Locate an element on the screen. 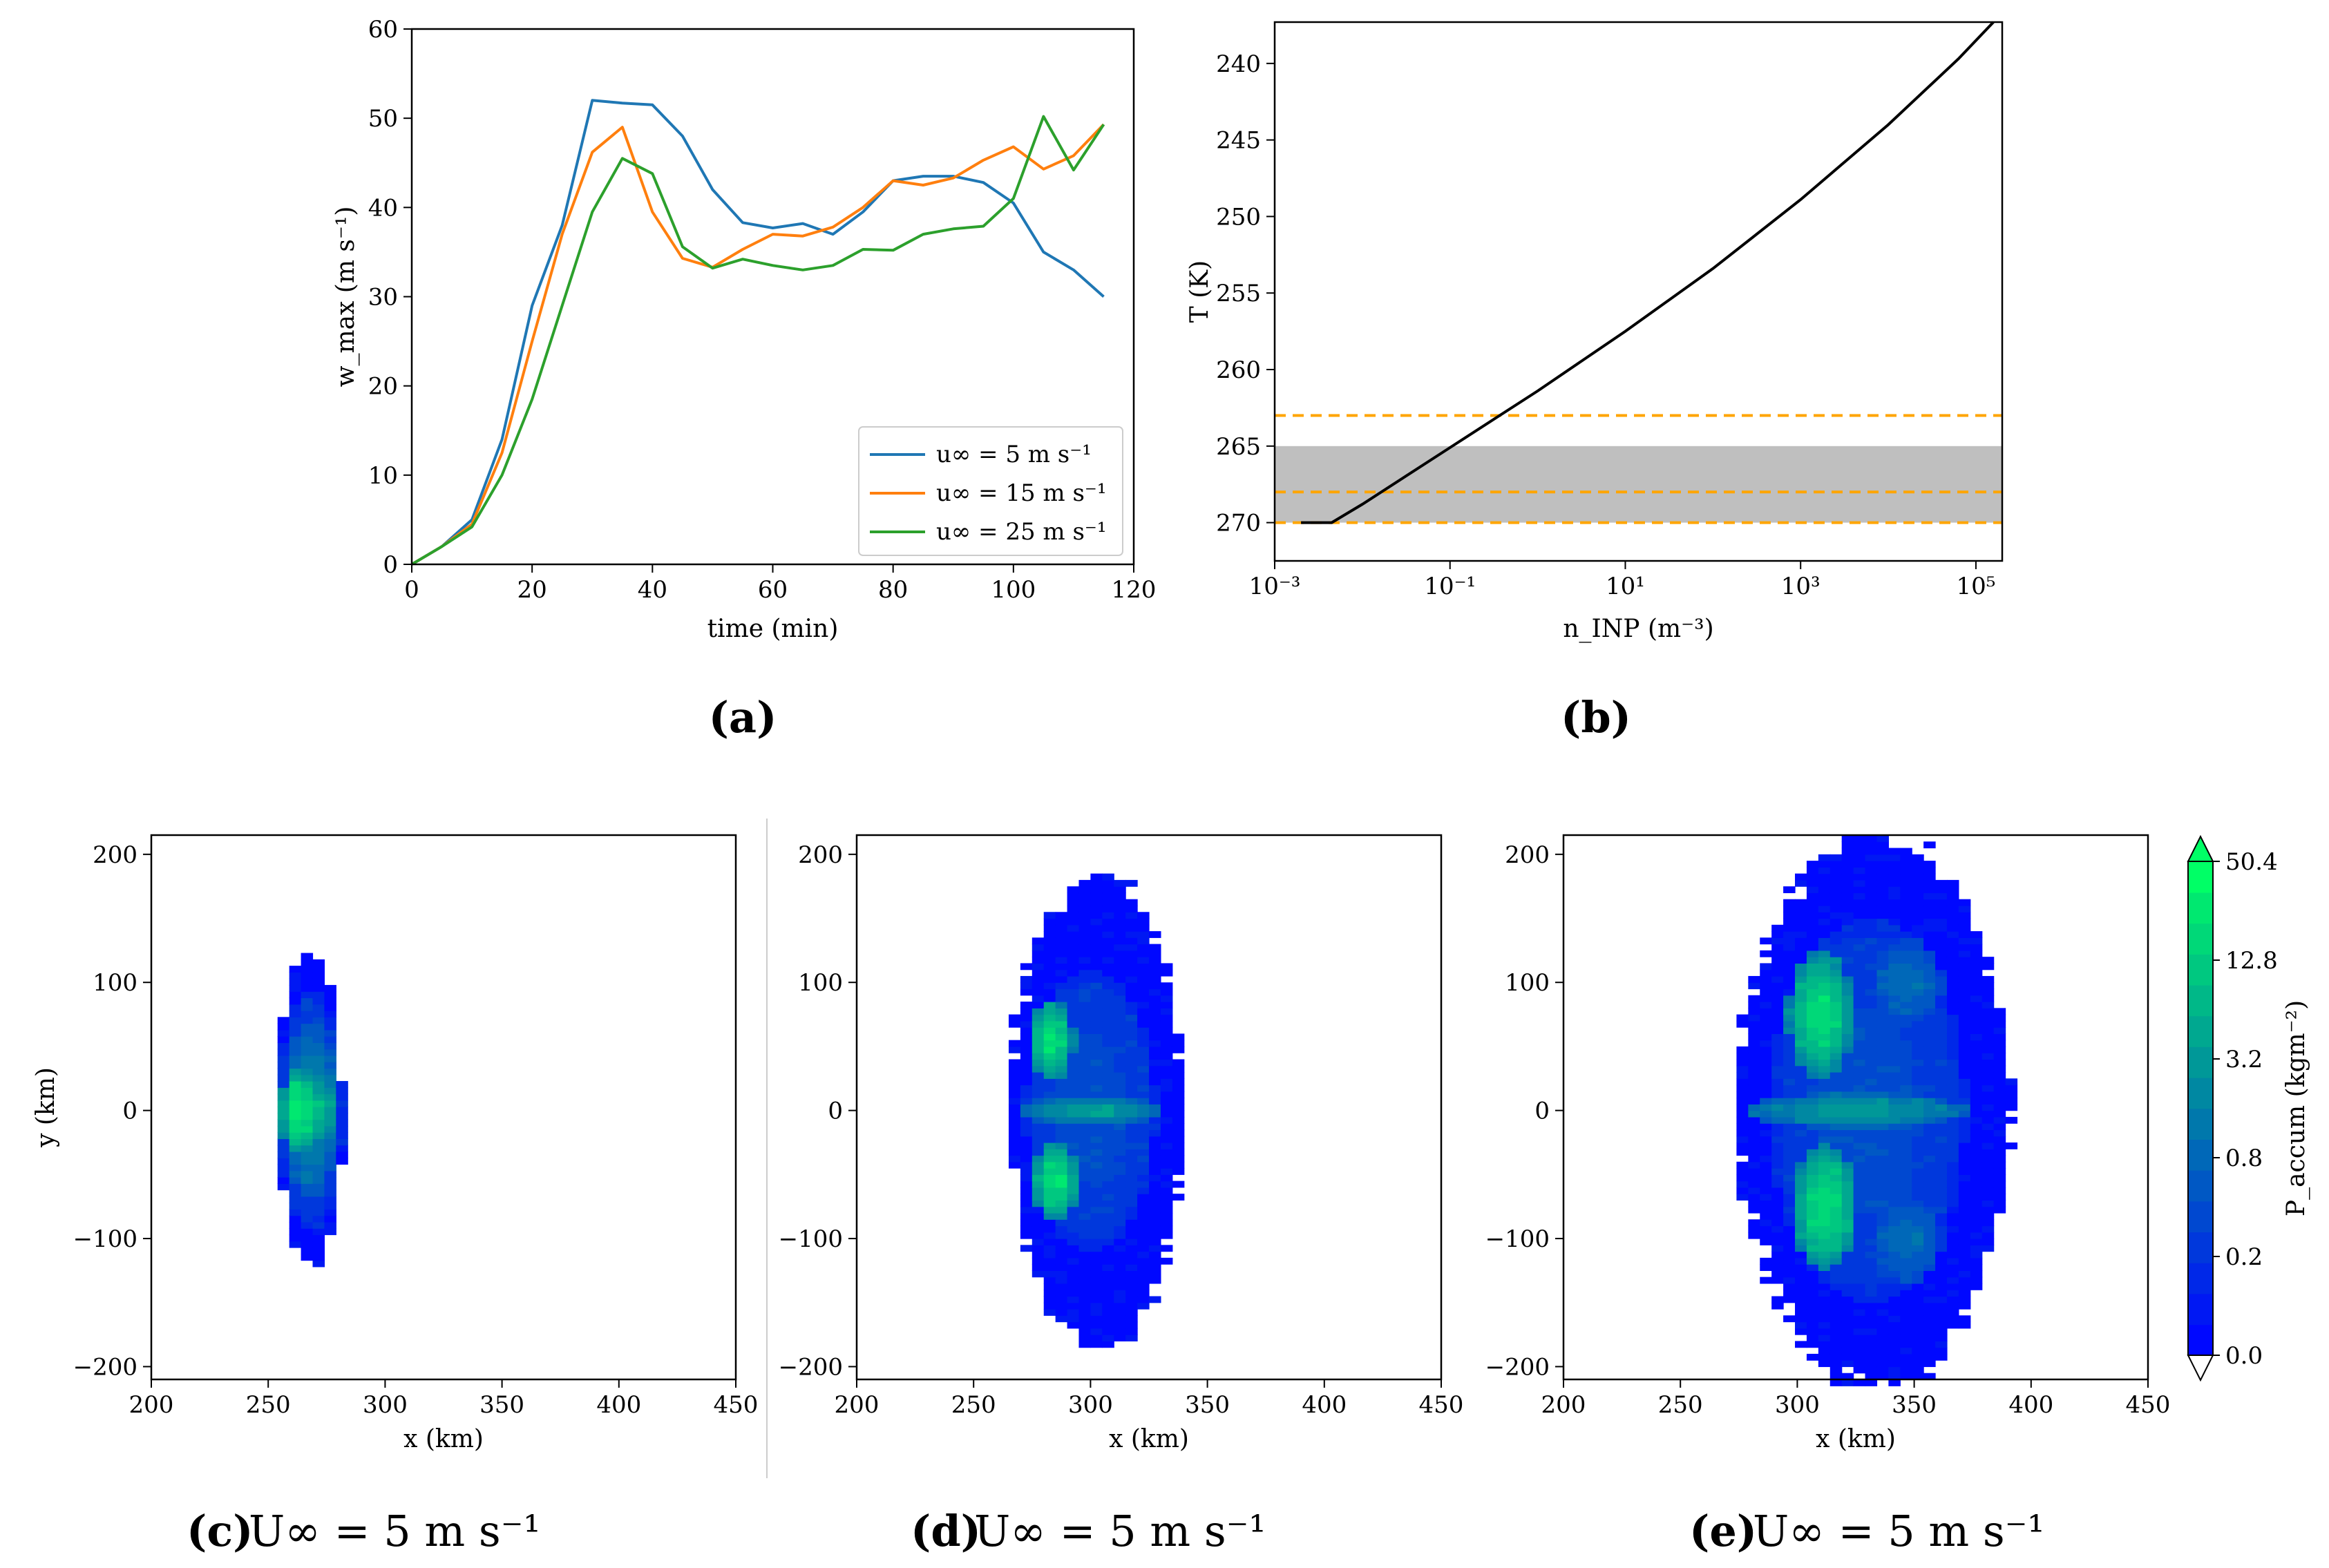  caption-c-text: U∞ = 5 m s⁻¹ is located at coordinates (394, 1531).